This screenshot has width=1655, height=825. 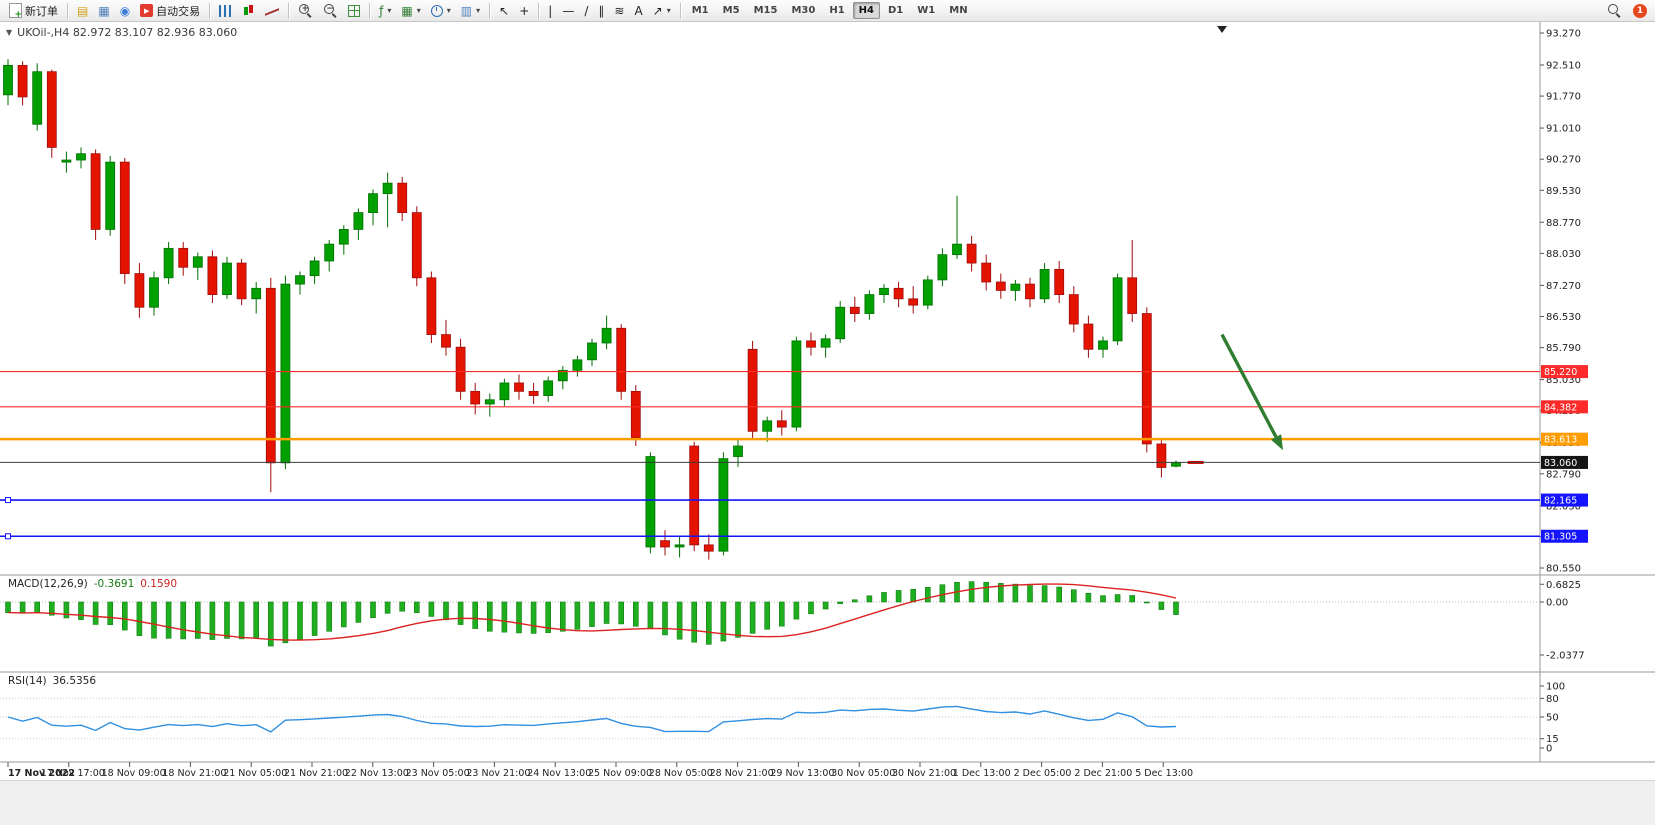 I want to click on new-chart-dropdown-caret: ▾, so click(x=418, y=10).